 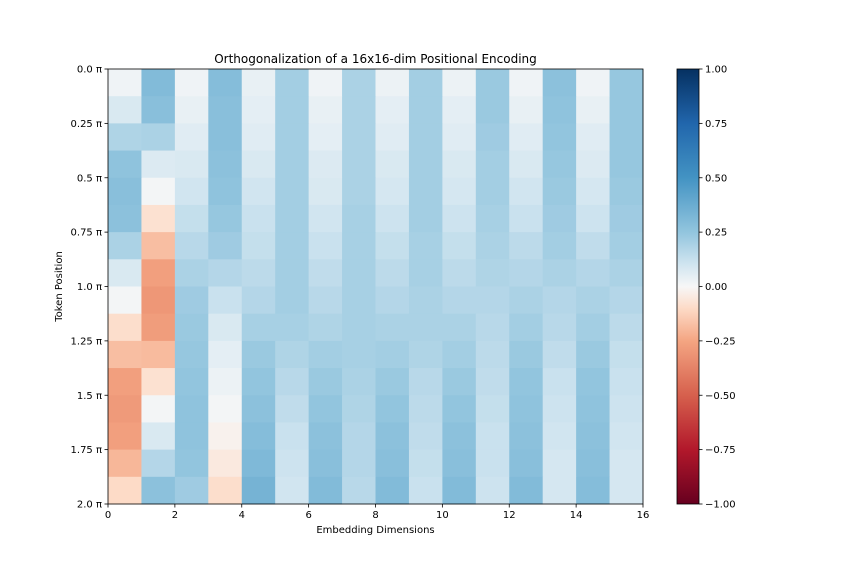 What do you see at coordinates (716, 70) in the screenshot?
I see `colorbar-tick-label: 1.00` at bounding box center [716, 70].